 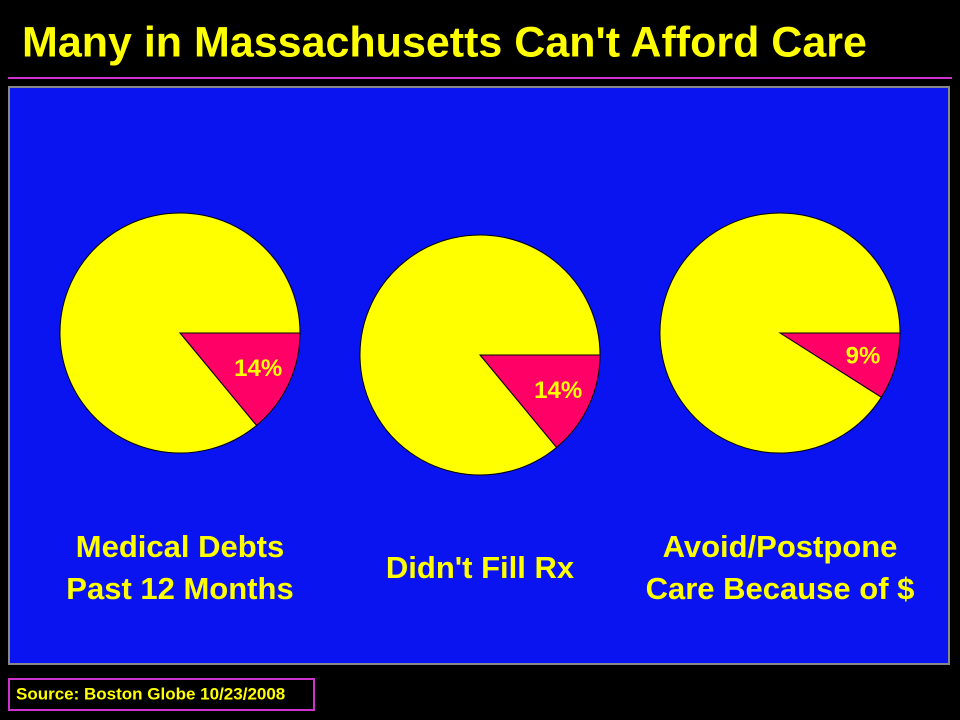 What do you see at coordinates (780, 588) in the screenshot?
I see `chart-caption: Care Because of $` at bounding box center [780, 588].